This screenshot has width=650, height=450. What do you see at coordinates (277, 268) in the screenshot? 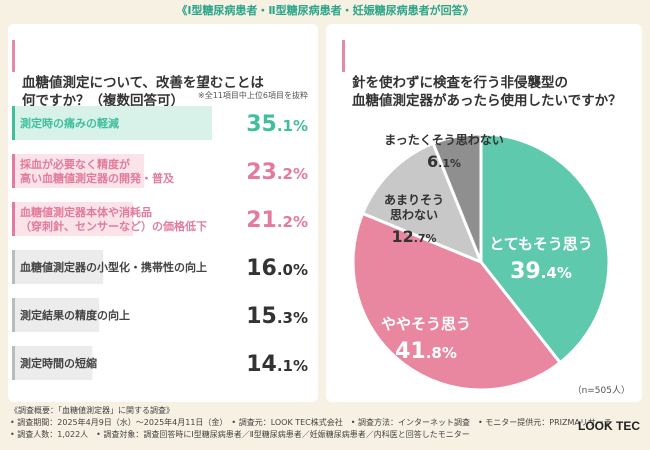
I see `bar-value-label: 16.0%` at bounding box center [277, 268].